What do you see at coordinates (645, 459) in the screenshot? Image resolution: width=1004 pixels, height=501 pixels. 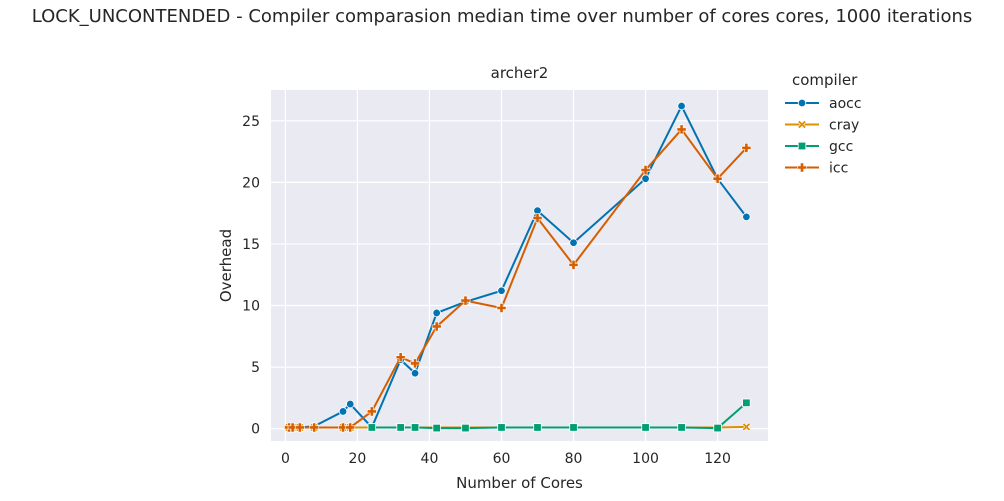 I see `x-tick-label: 100` at bounding box center [645, 459].